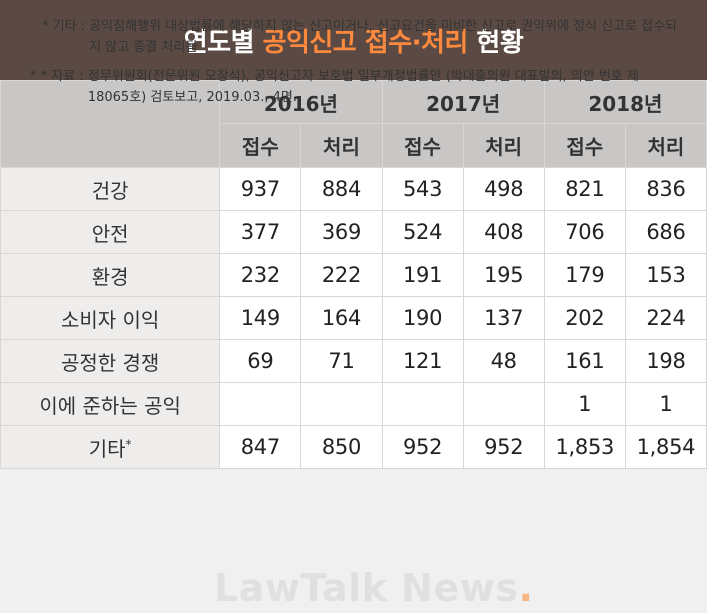 The image size is (707, 613). I want to click on table-cell: 543, so click(422, 189).